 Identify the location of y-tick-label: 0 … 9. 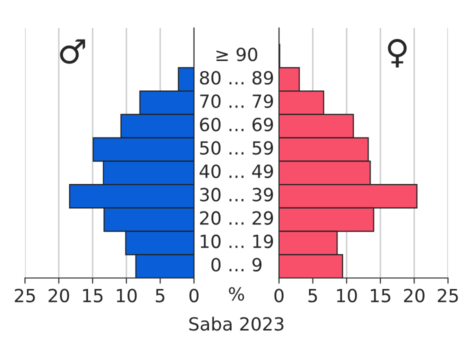
(236, 265).